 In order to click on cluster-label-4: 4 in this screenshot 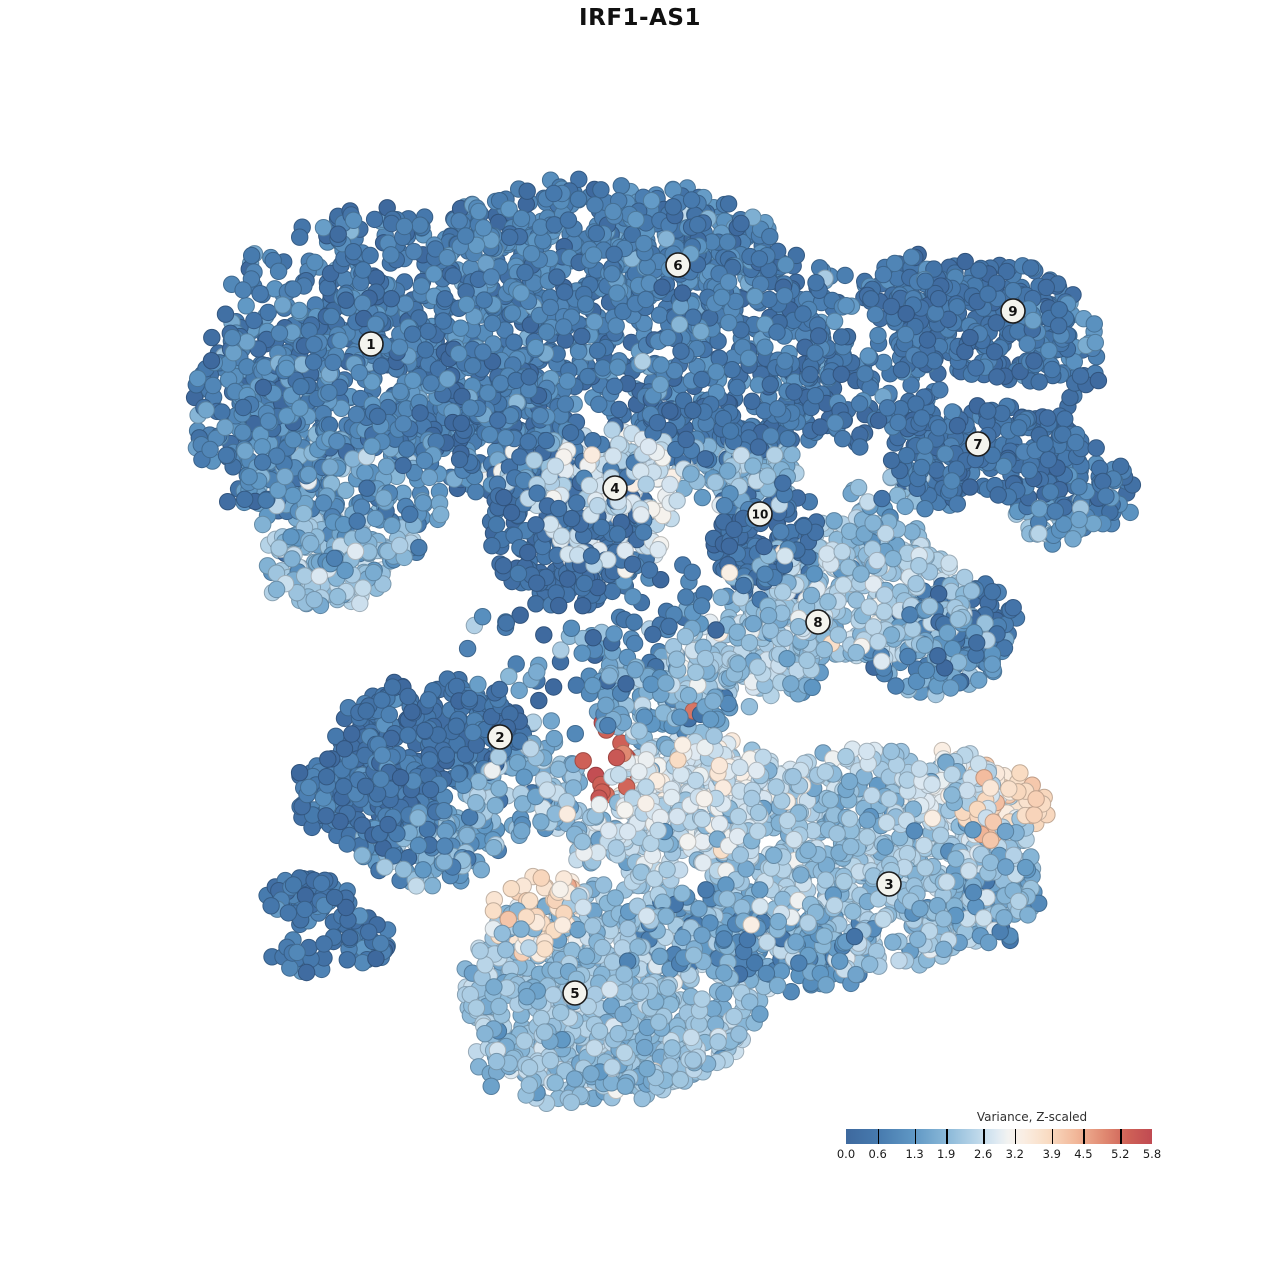, I will do `click(615, 488)`.